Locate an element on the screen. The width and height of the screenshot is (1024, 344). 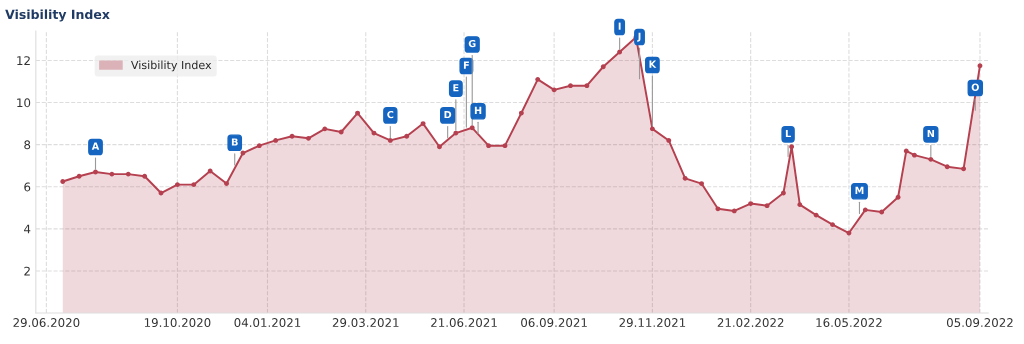
annotation: G is located at coordinates (472, 43).